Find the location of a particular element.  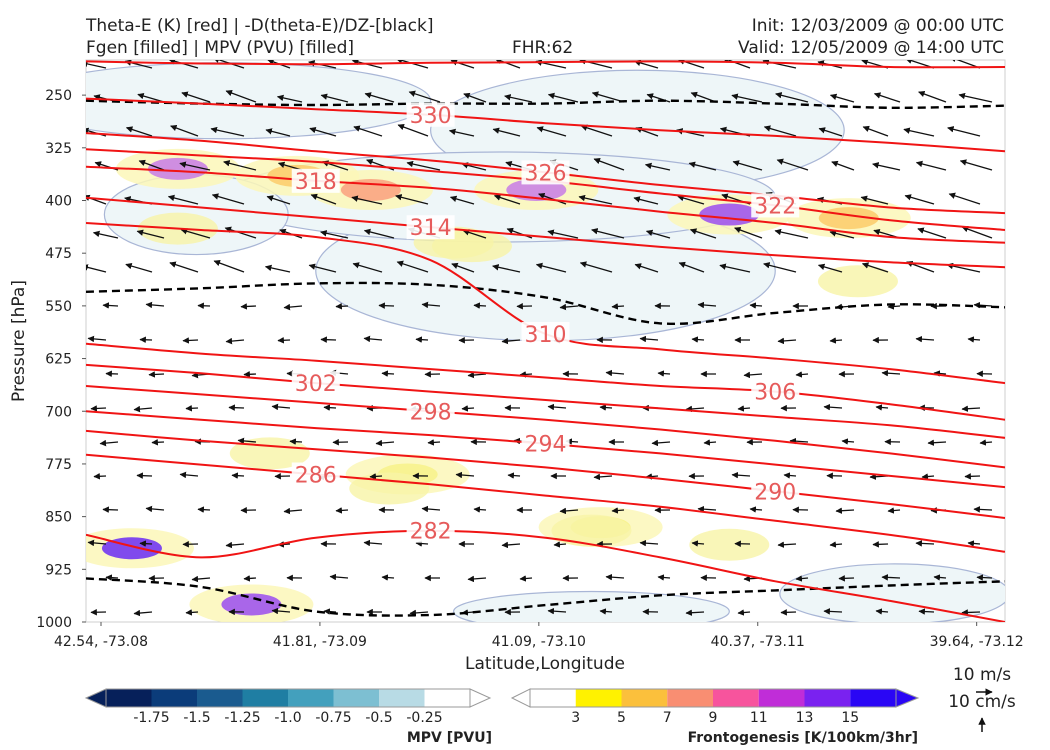

theta-e-label-314: 314 is located at coordinates (431, 228).